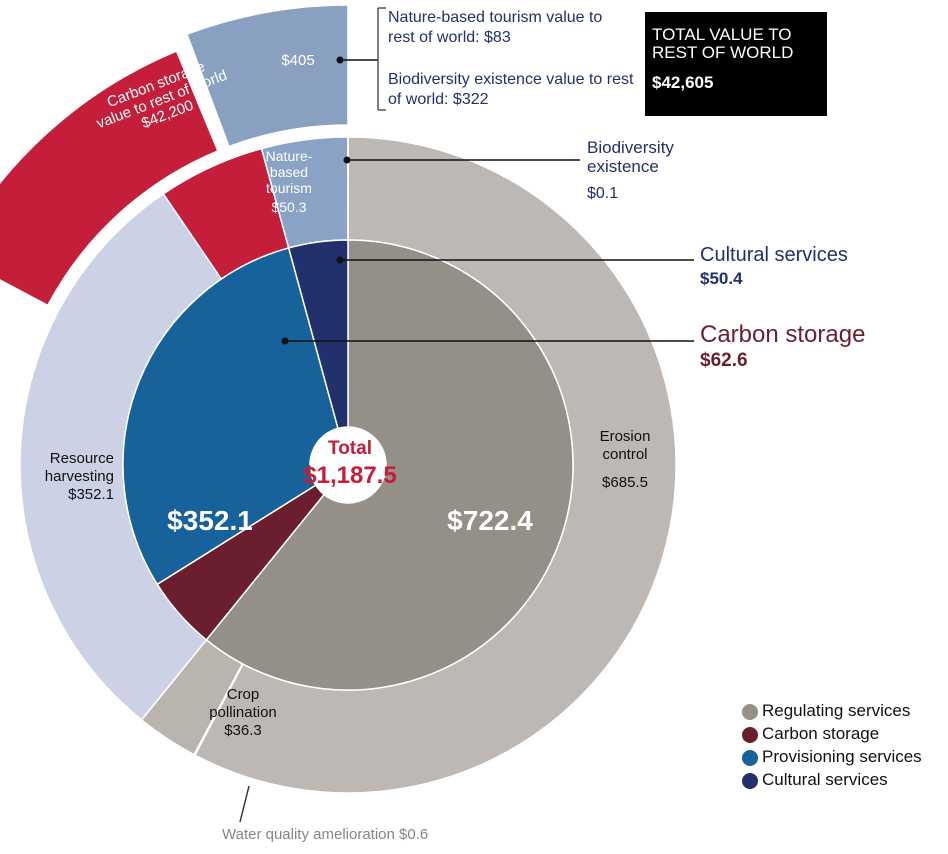  Describe the element at coordinates (836, 710) in the screenshot. I see `legend-label: Regulating services` at that location.